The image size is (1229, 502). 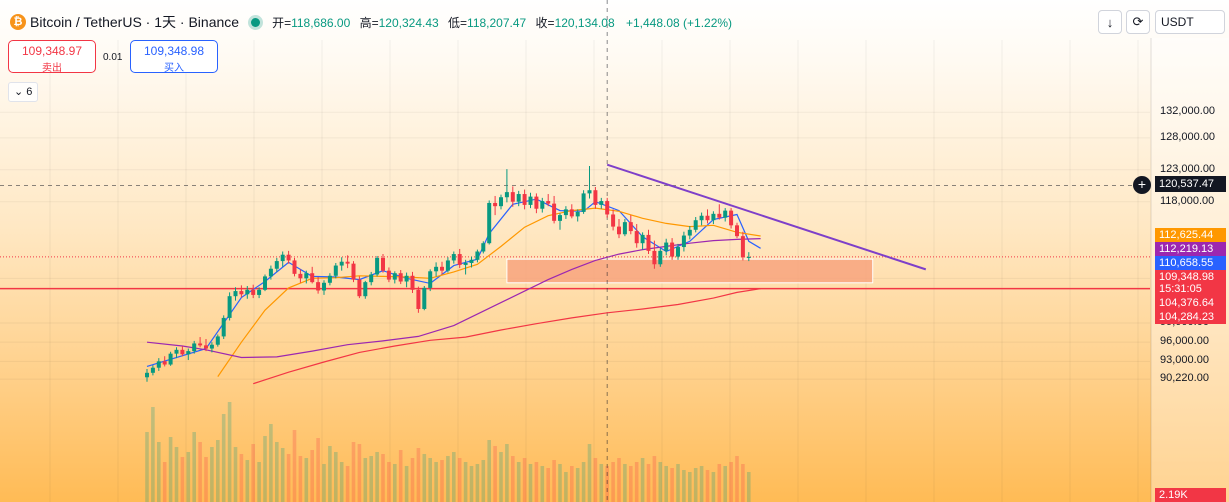 What do you see at coordinates (766, 217) in the screenshot?
I see `trendline` at bounding box center [766, 217].